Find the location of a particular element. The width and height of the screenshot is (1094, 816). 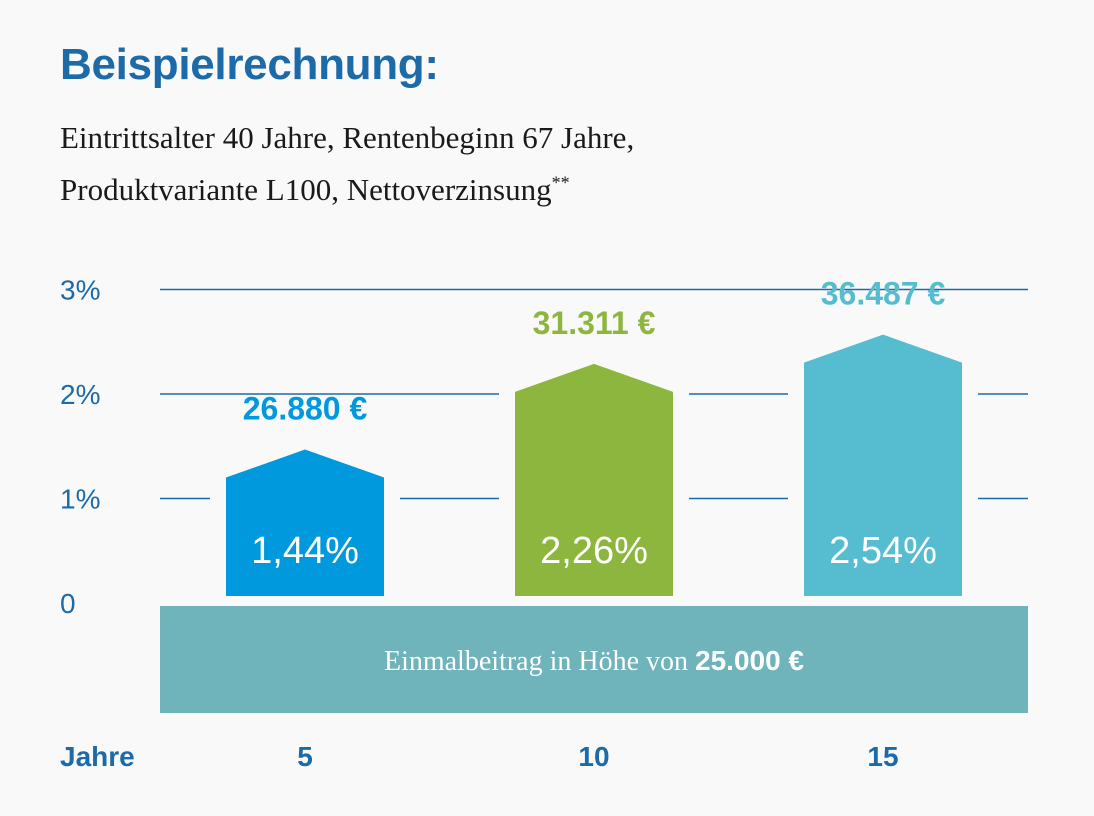

subtitle-line-2-text: Produktvariante L100, Nettoverzinsung is located at coordinates (306, 189).